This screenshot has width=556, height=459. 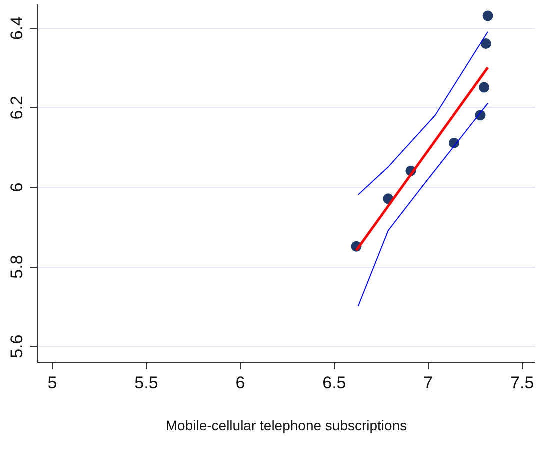 What do you see at coordinates (287, 426) in the screenshot?
I see `x-axis-title: Mobile-cellular telephone subscriptions` at bounding box center [287, 426].